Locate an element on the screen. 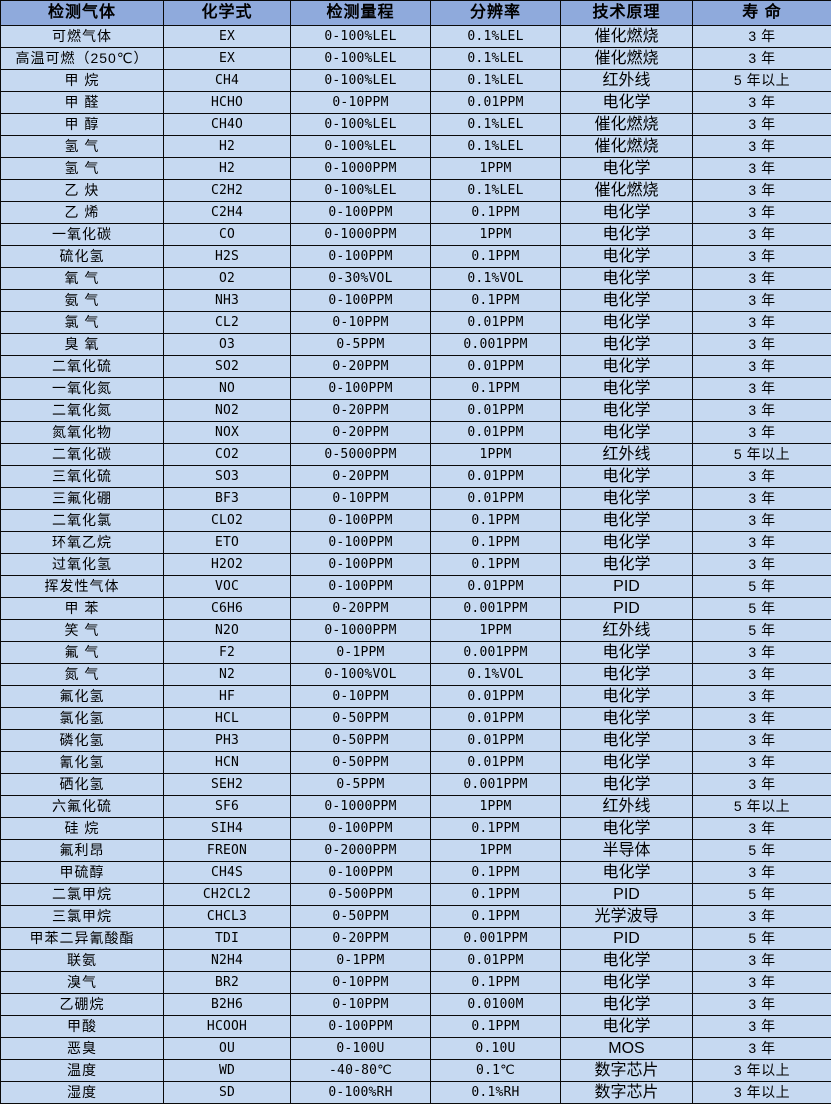 The width and height of the screenshot is (831, 1104). cell-resolution: 0.1℃ is located at coordinates (496, 1071).